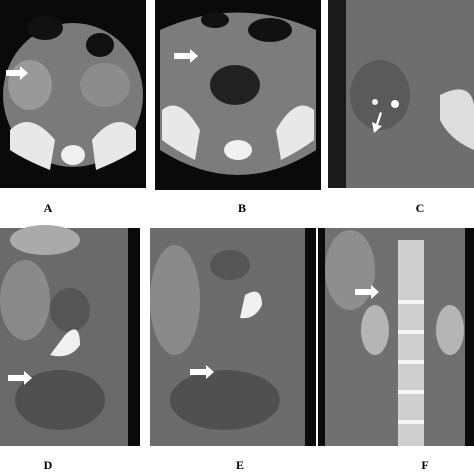  What do you see at coordinates (238, 95) in the screenshot?
I see `panel-b-image` at bounding box center [238, 95].